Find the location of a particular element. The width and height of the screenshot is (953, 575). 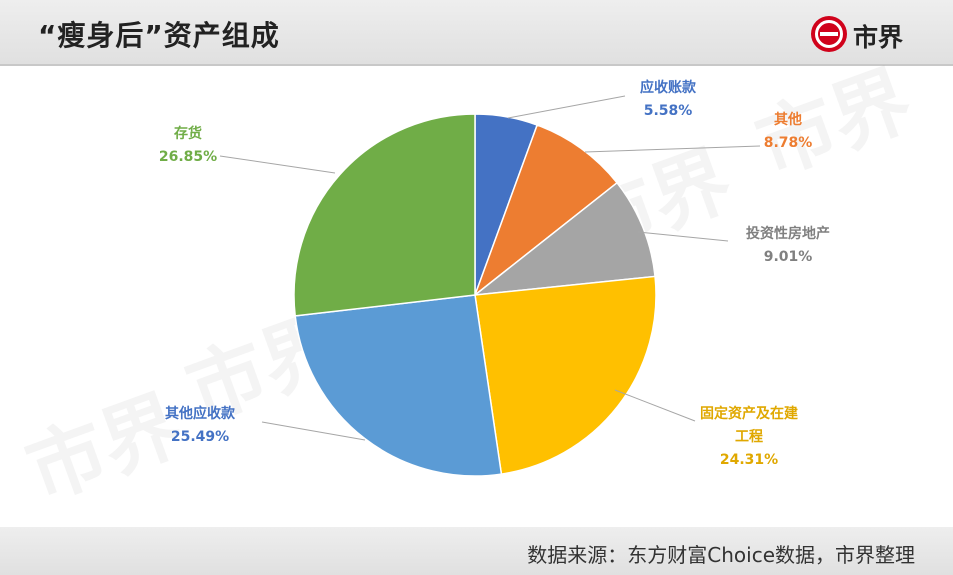

source-note: 数据来源：东方财富Choice数据，市界整理 is located at coordinates (721, 555).